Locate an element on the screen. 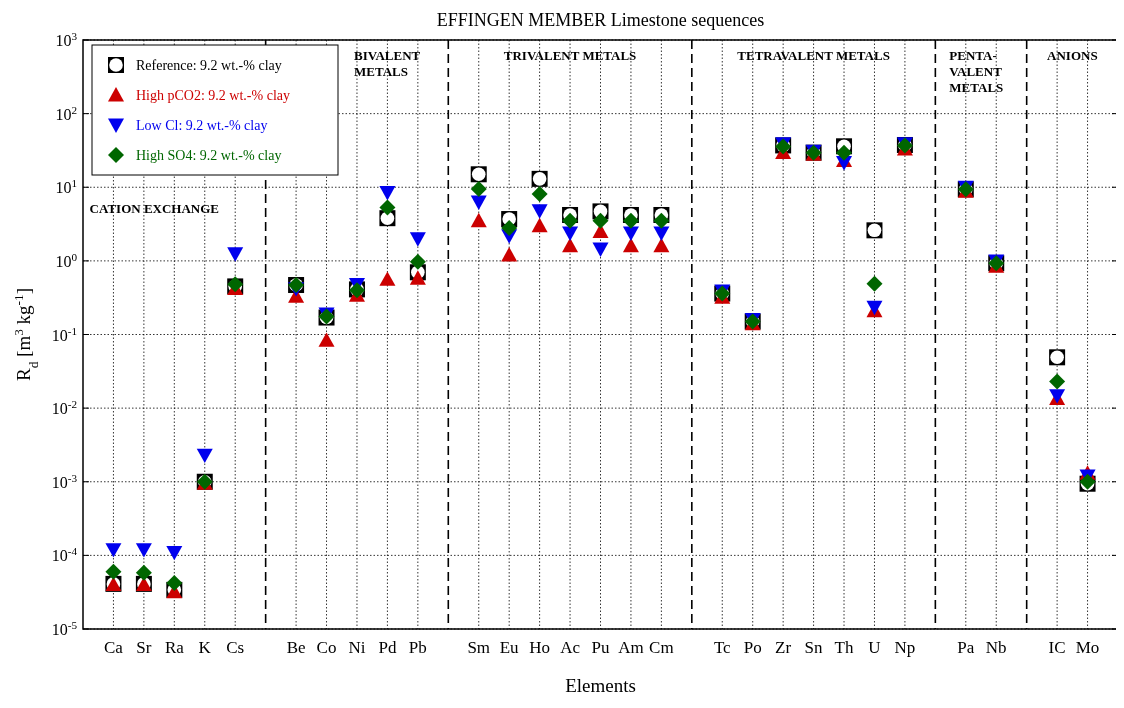 This screenshot has width=1124, height=708. x-tick-label: Pa is located at coordinates (966, 647).